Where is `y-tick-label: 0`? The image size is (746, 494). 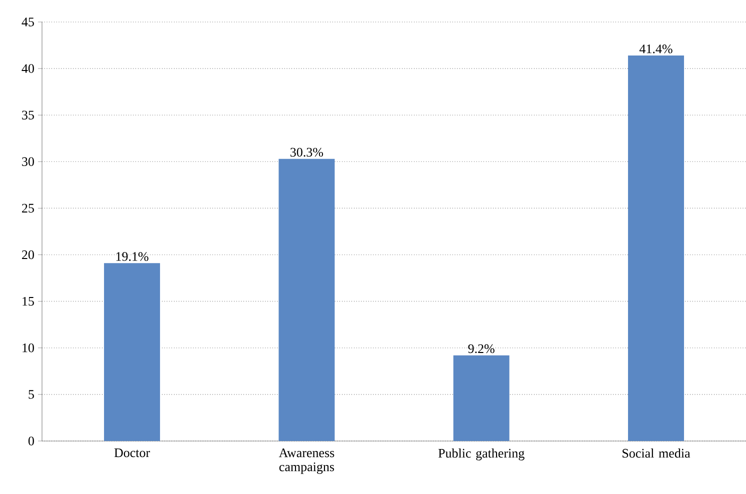 y-tick-label: 0 is located at coordinates (31, 441).